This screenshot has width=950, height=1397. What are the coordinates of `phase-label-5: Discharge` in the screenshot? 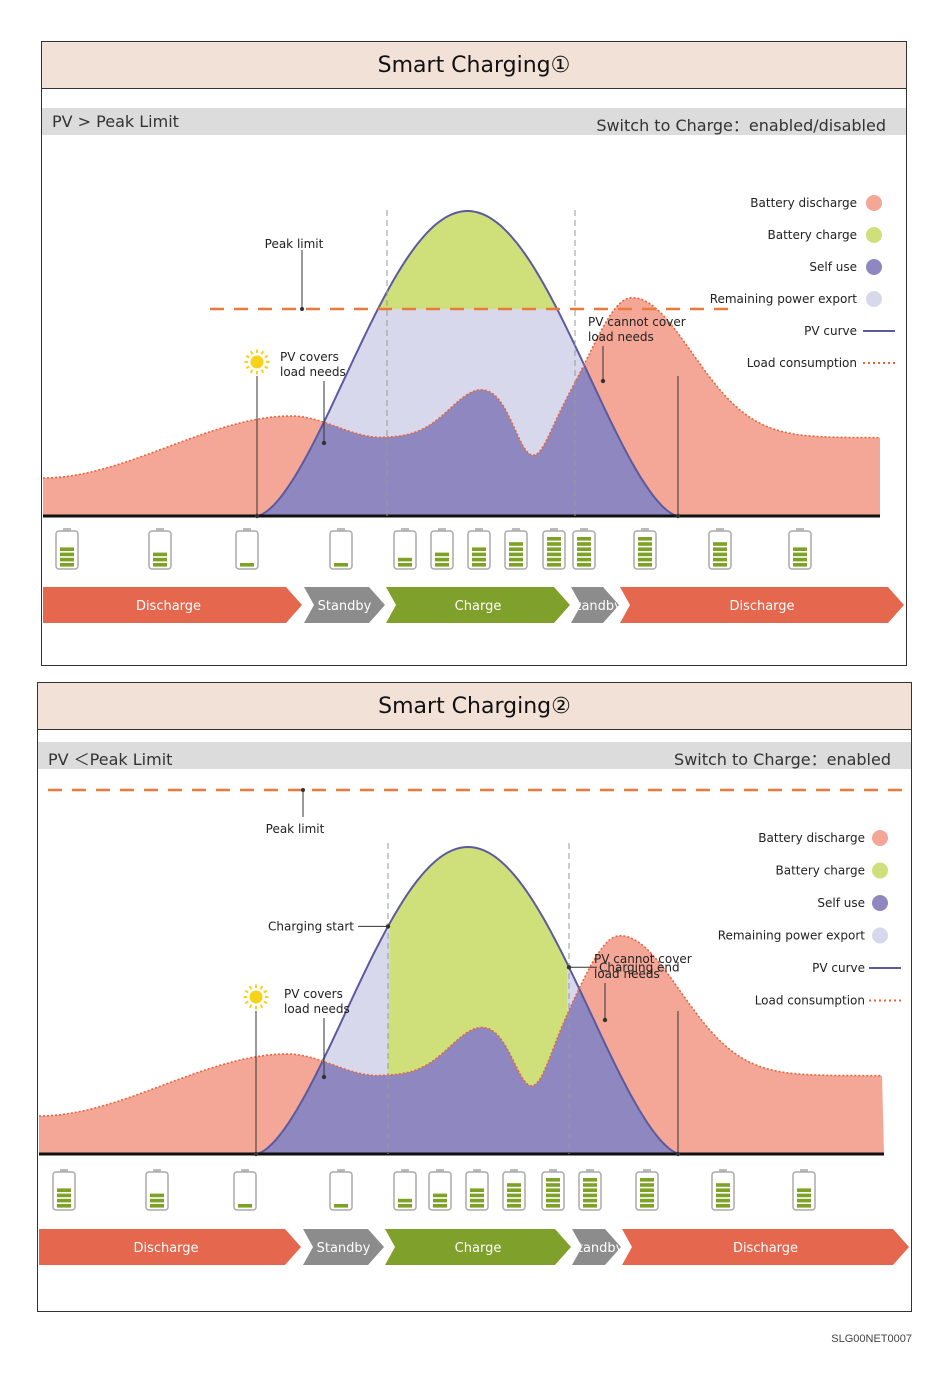 It's located at (761, 606).